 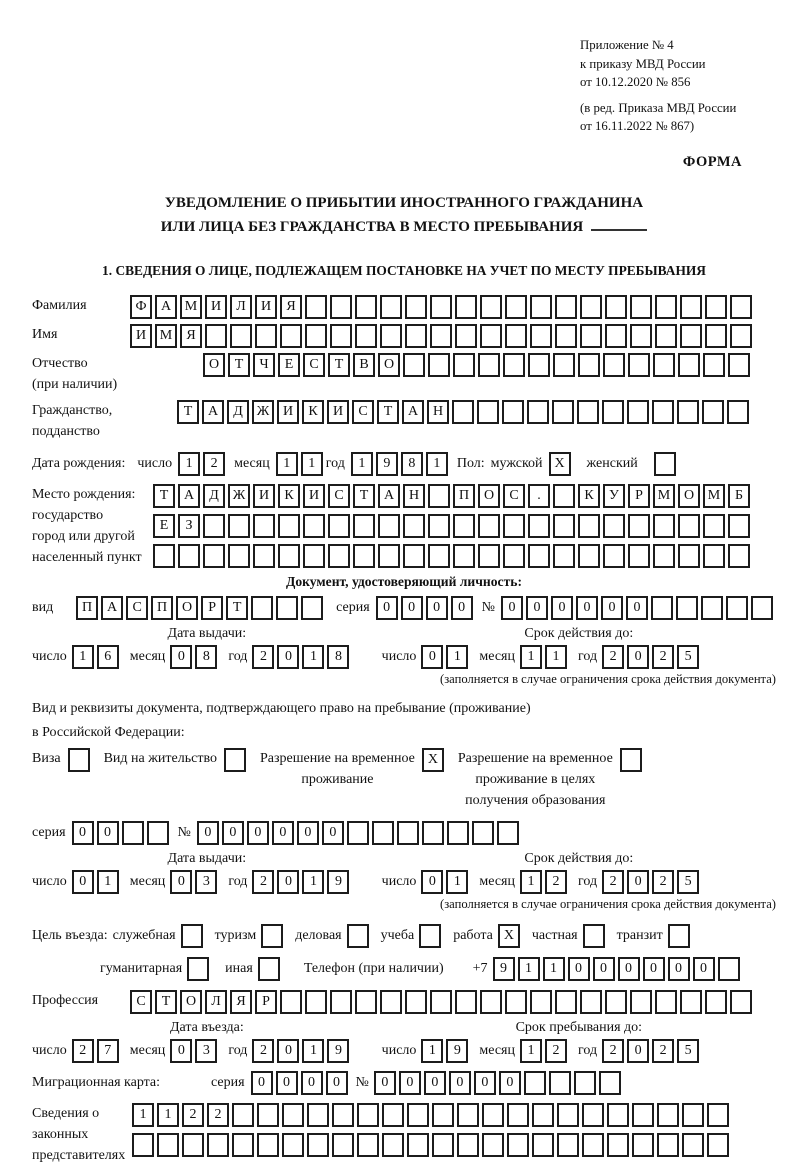 What do you see at coordinates (364, 495) in the screenshot?
I see `char-cell: Т` at bounding box center [364, 495].